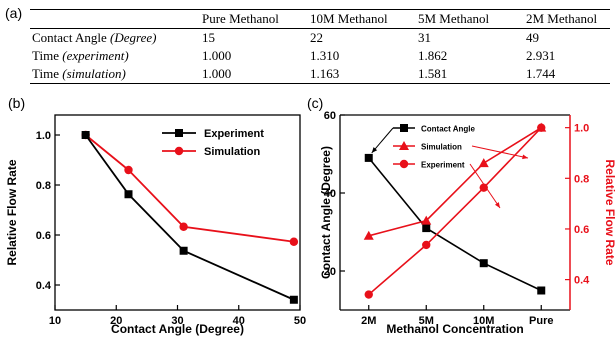  I want to click on series-line-c-experiment, so click(455, 211).